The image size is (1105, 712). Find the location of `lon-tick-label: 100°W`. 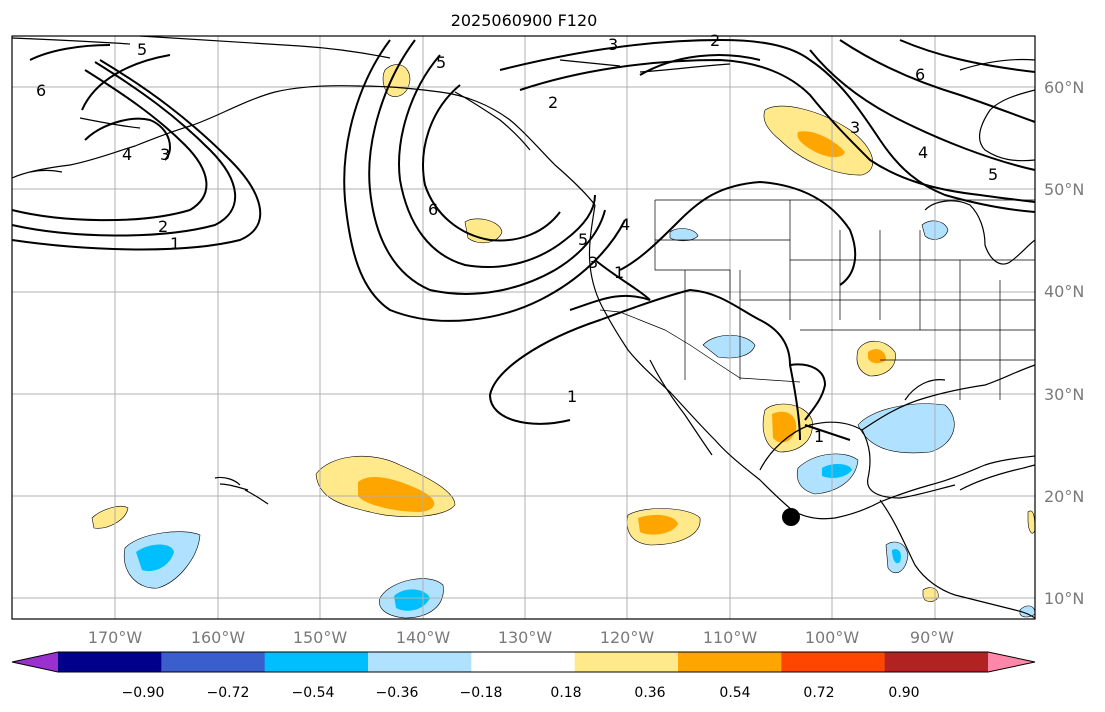

lon-tick-label: 100°W is located at coordinates (832, 637).